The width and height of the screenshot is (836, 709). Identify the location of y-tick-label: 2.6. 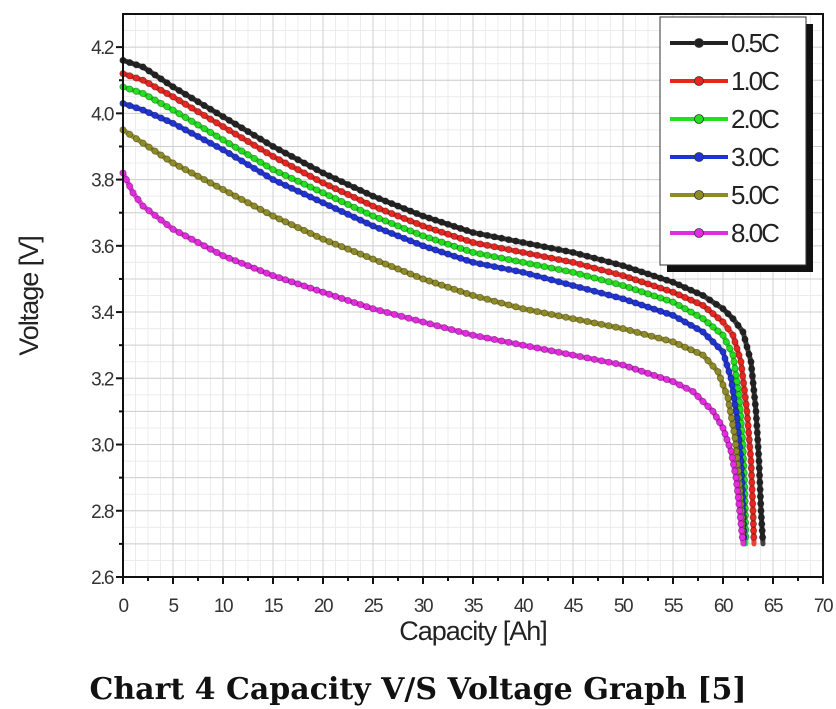
(102, 578).